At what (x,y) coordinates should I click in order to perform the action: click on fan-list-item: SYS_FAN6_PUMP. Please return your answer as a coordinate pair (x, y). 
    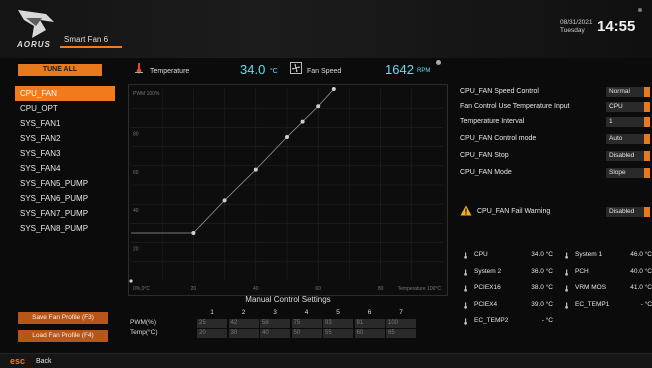
    Looking at the image, I should click on (54, 198).